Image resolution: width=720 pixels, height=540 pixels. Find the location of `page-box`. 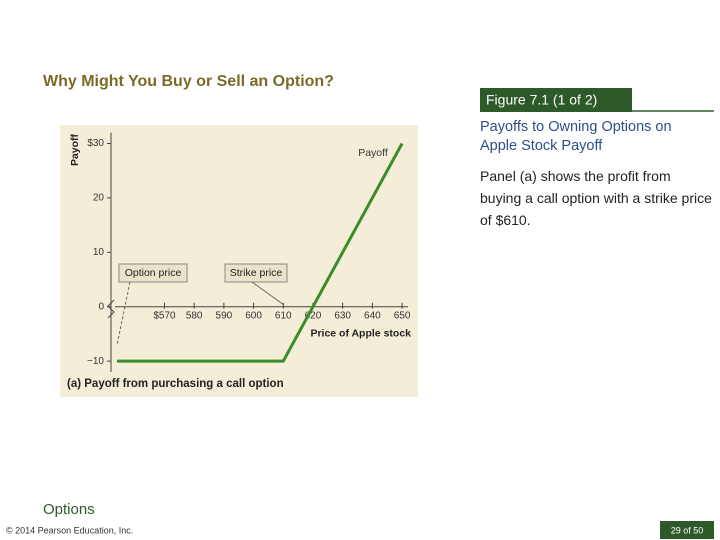

page-box is located at coordinates (687, 530).